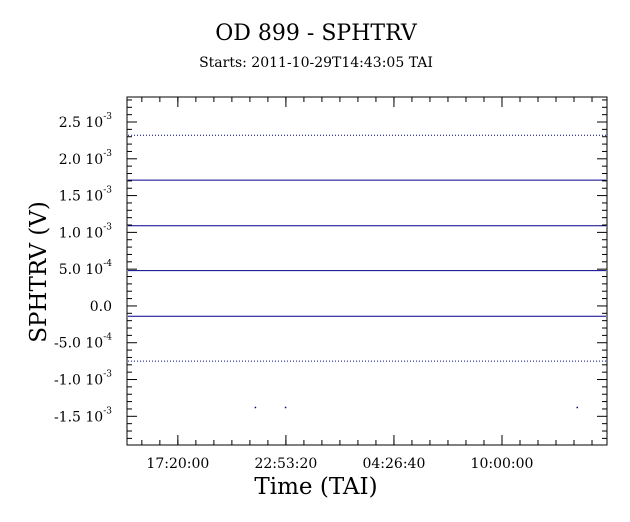 This screenshot has height=522, width=630. Describe the element at coordinates (86, 195) in the screenshot. I see `y-tick-label: 1.5 10-3` at that location.